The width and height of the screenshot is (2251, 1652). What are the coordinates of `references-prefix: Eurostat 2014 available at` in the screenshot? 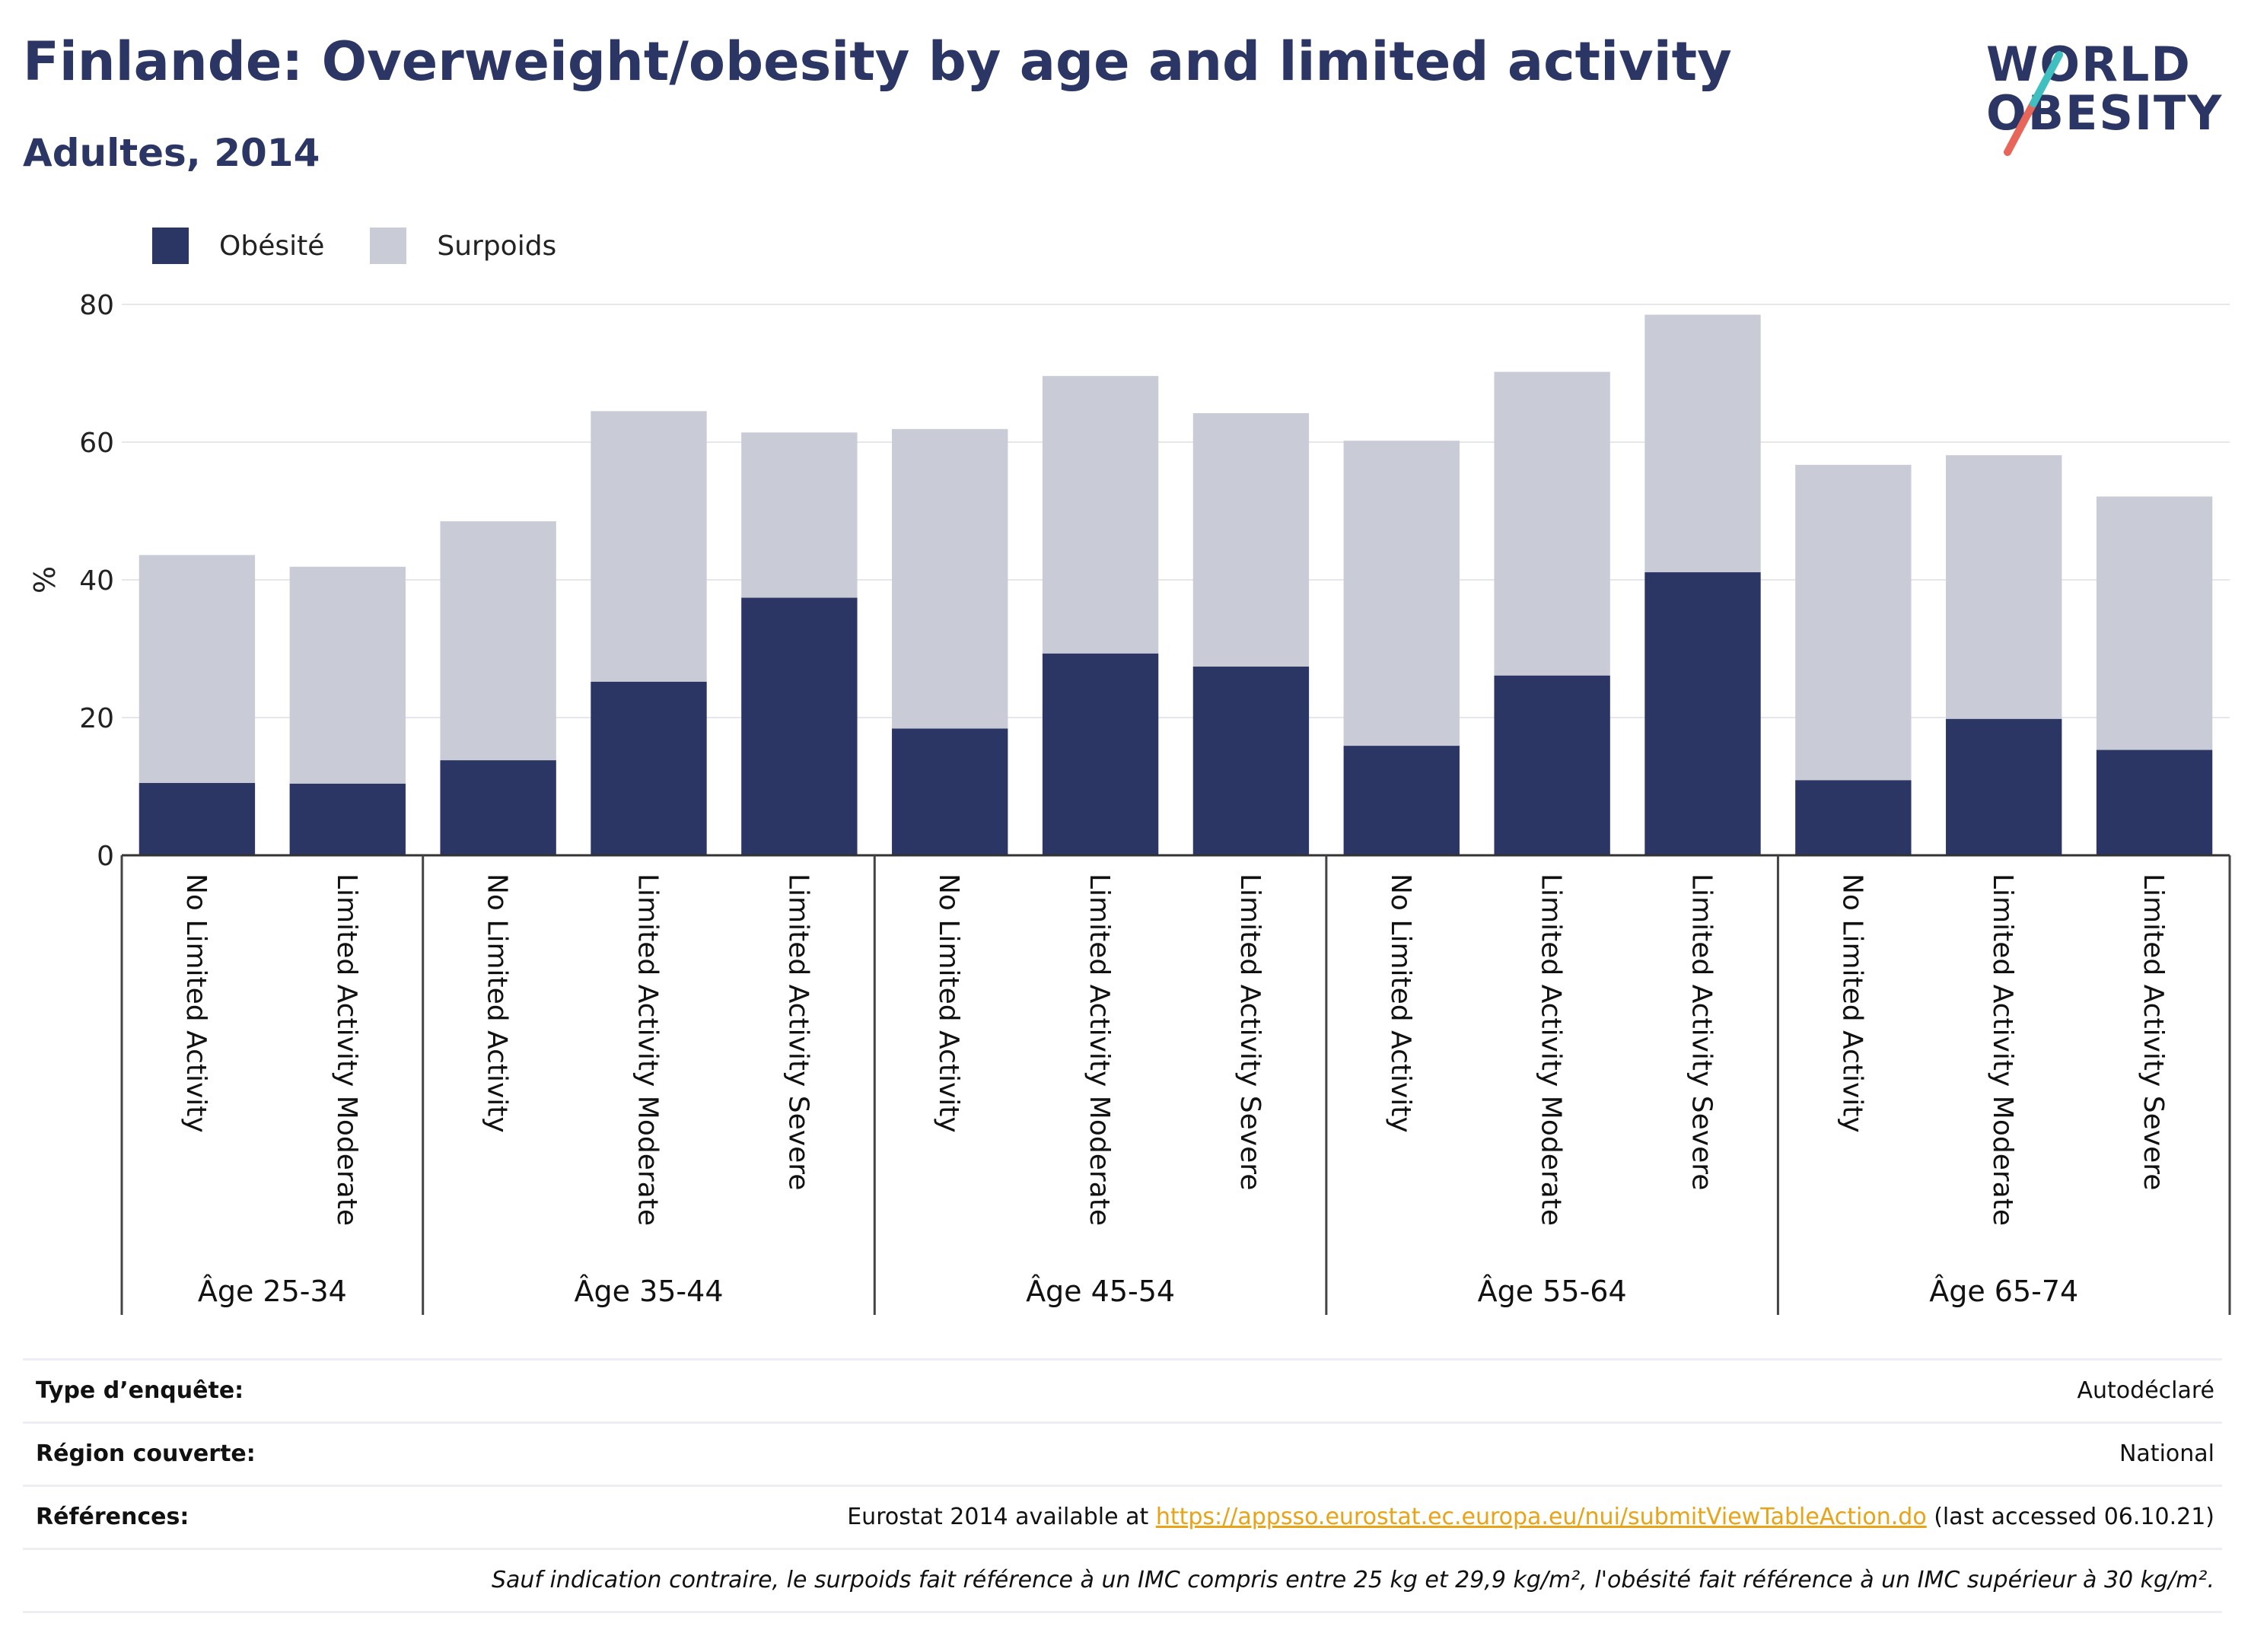 It's located at (1001, 1517).